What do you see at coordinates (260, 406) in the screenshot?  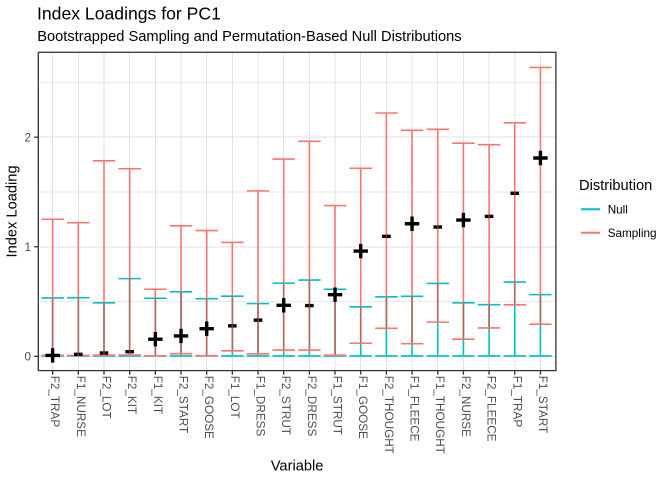 I see `svg-text: F1_DRESS` at bounding box center [260, 406].